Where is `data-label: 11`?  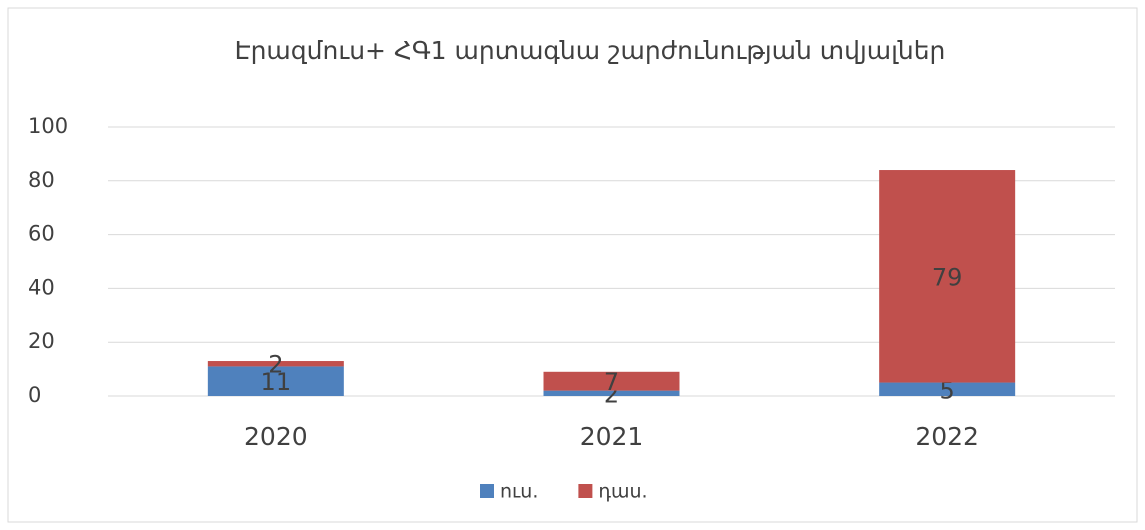
data-label: 11 is located at coordinates (276, 382).